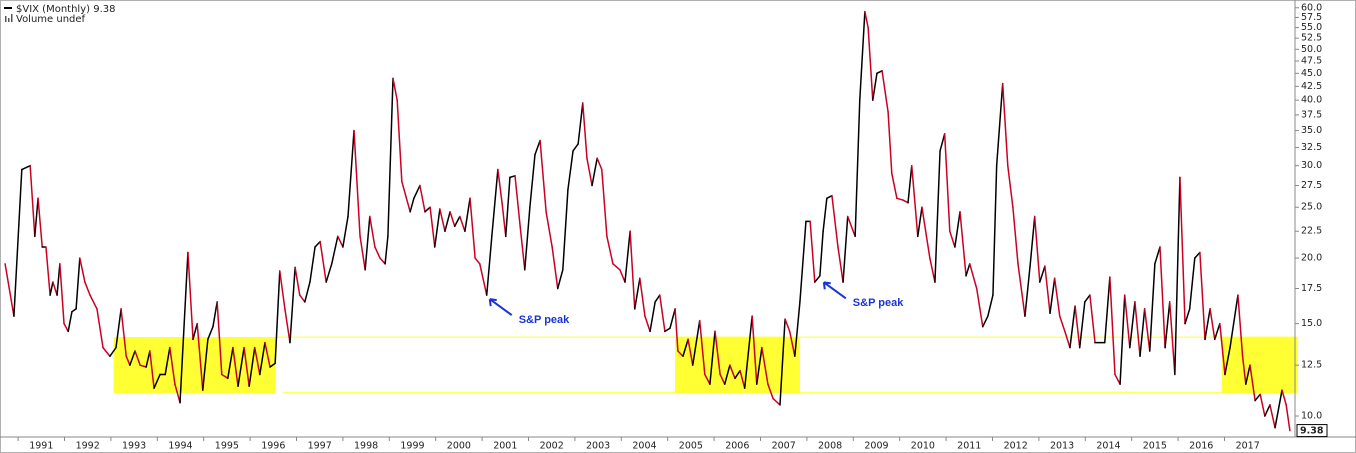 Image resolution: width=1356 pixels, height=453 pixels. I want to click on y-tick-label: 25.0, so click(1311, 207).